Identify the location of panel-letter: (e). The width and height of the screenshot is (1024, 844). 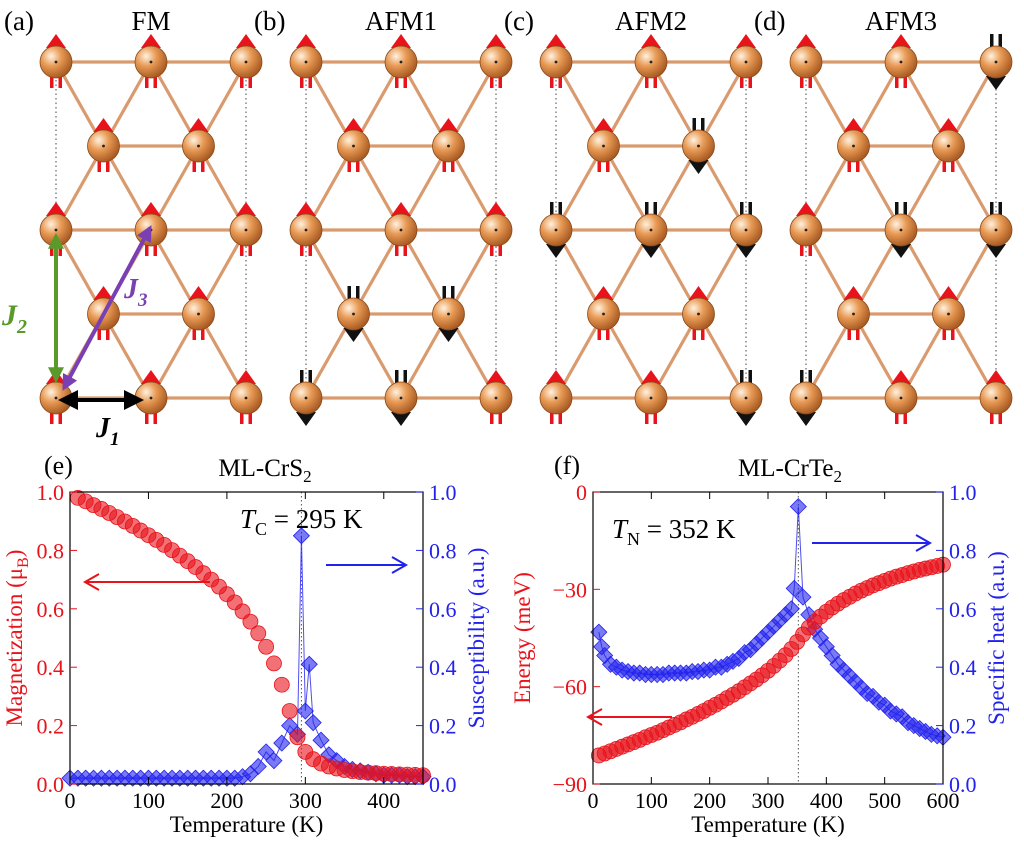
(58, 465).